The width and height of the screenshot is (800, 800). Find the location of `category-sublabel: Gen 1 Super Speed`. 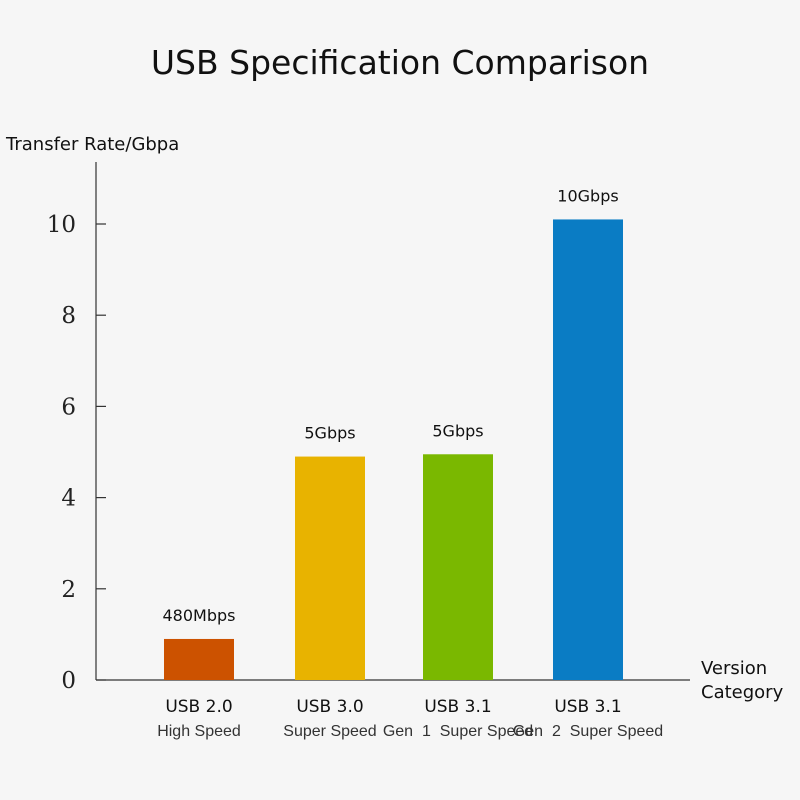

category-sublabel: Gen 1 Super Speed is located at coordinates (458, 731).